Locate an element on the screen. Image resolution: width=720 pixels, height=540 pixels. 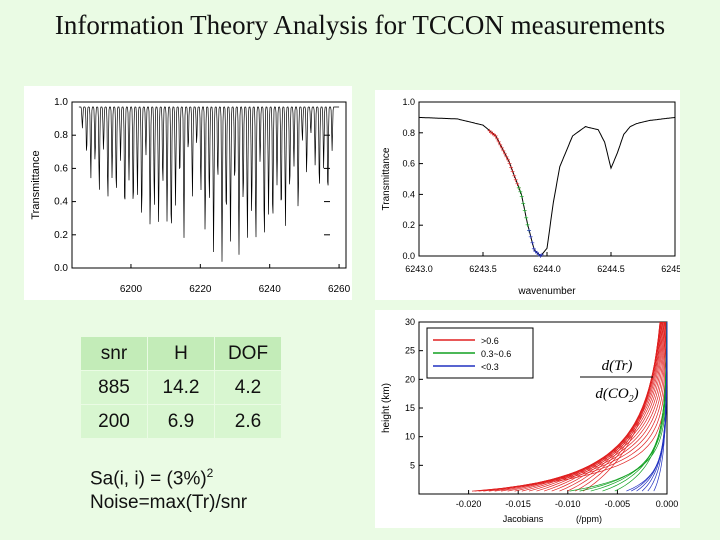
info-table: snr H DOF 885 14.2 4.2 200 6.9 2.6 is located at coordinates (181, 387).